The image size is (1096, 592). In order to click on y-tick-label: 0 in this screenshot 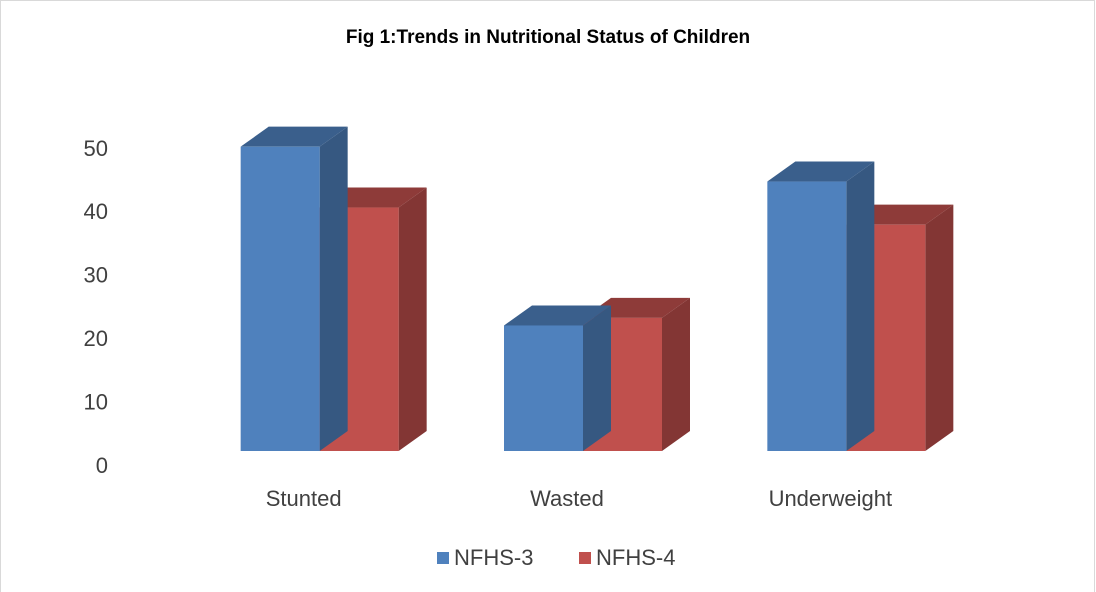, I will do `click(102, 465)`.